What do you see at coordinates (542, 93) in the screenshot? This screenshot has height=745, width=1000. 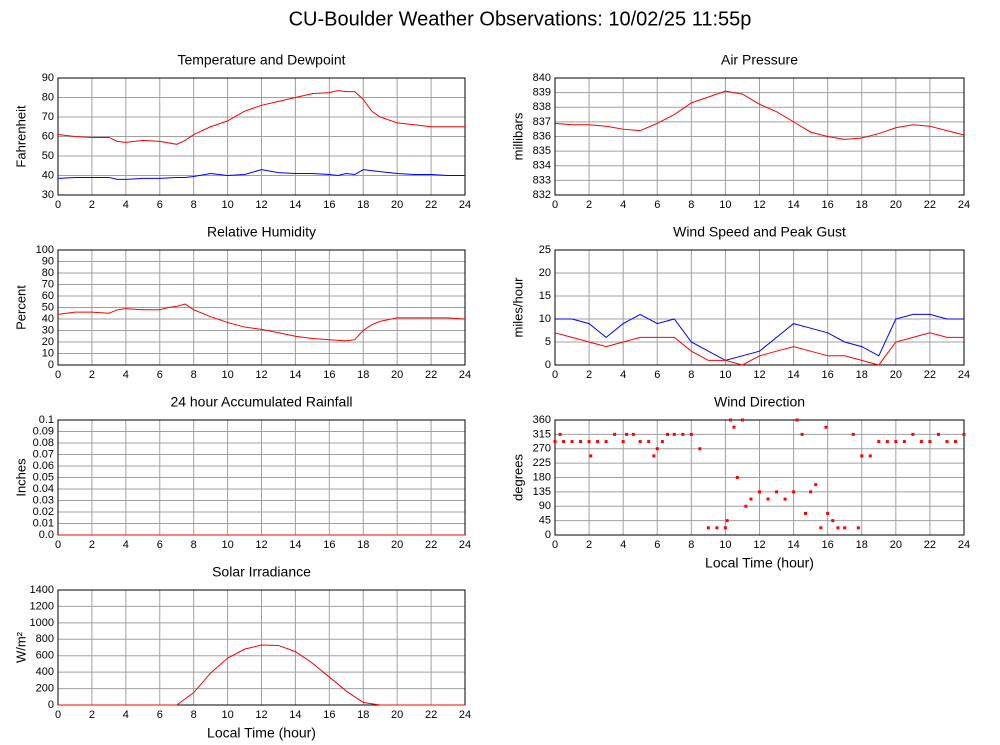 I see `y-tick-label: 839` at bounding box center [542, 93].